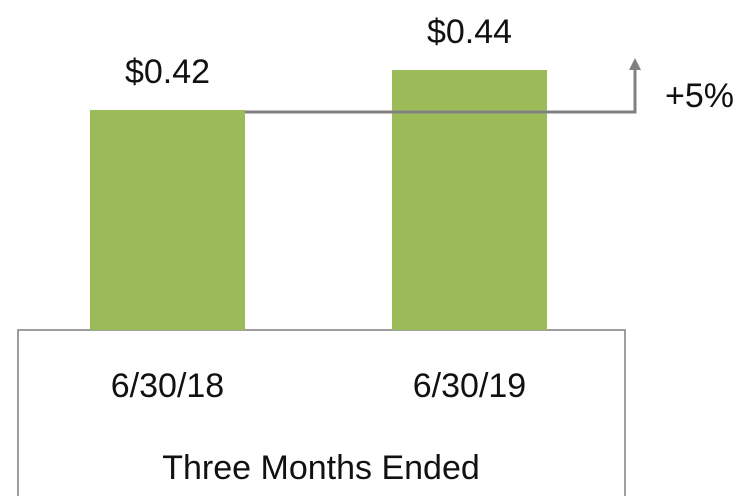 The height and width of the screenshot is (496, 740). Describe the element at coordinates (469, 386) in the screenshot. I see `x-tick-label: 6/30/19` at that location.